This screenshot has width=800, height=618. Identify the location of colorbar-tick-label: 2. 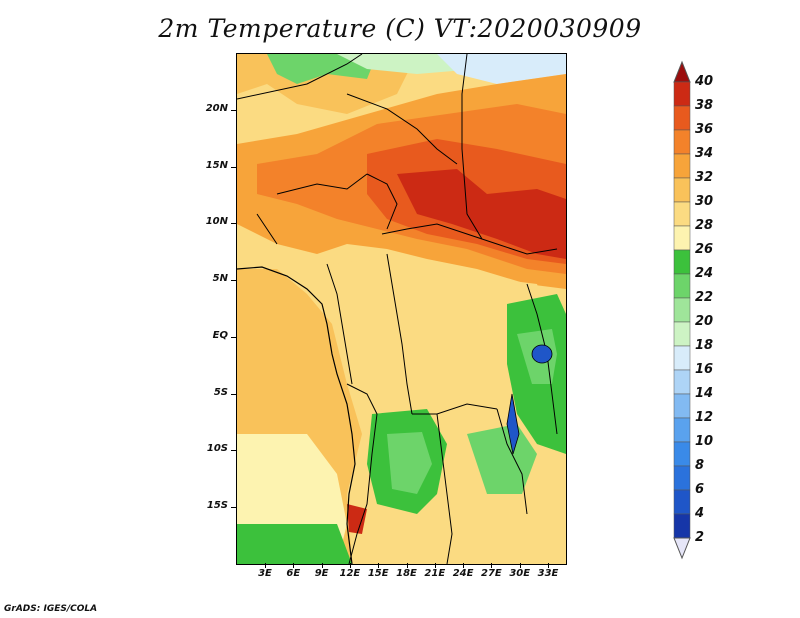
(700, 537).